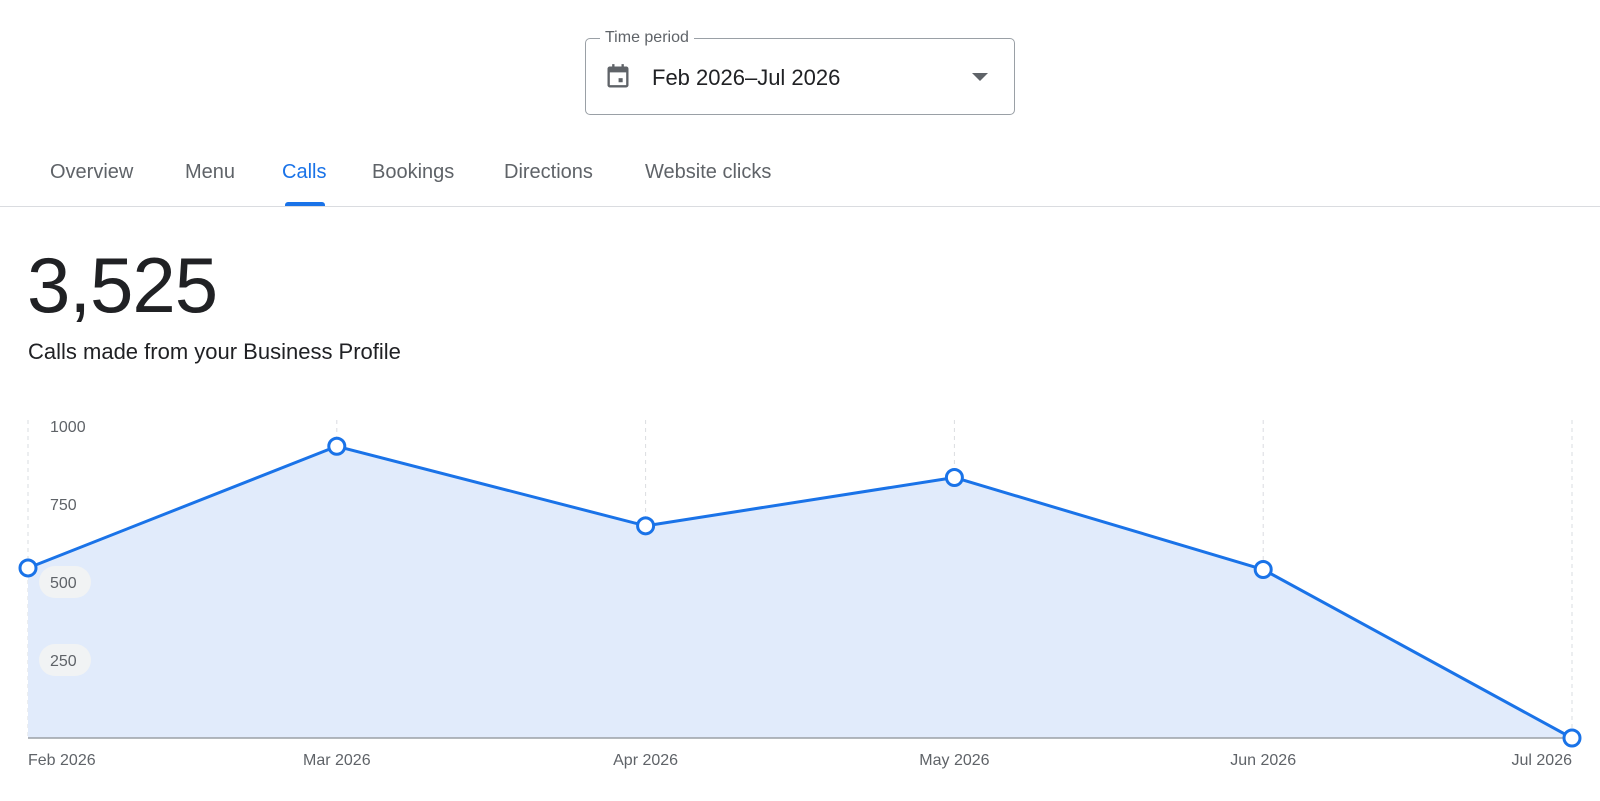 The height and width of the screenshot is (801, 1600). I want to click on time-period-label: Time period, so click(647, 38).